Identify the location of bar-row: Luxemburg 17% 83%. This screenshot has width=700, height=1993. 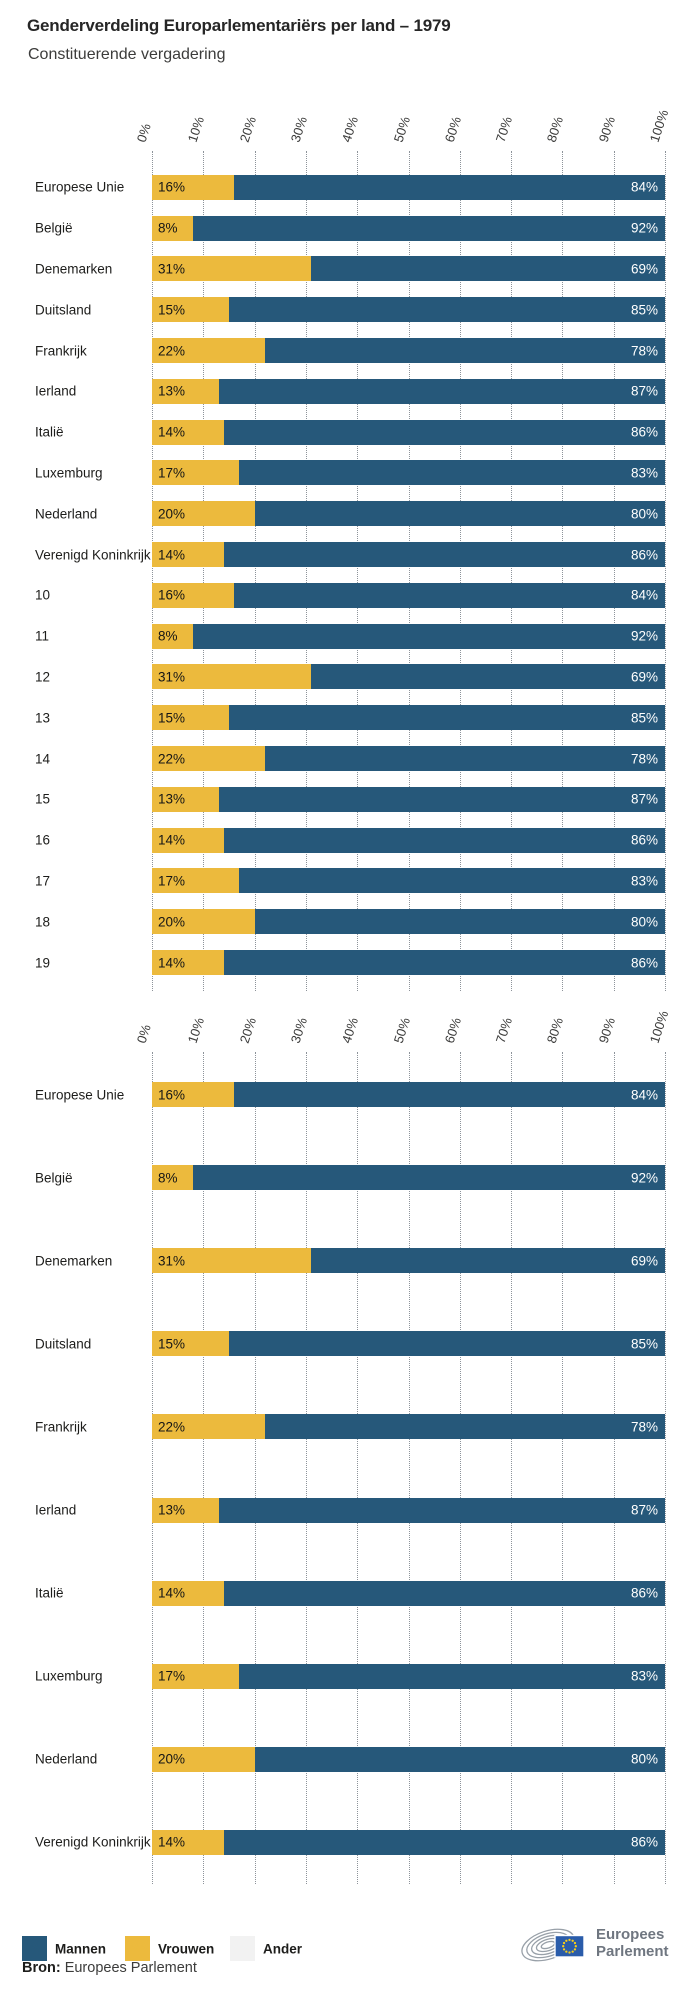
(350, 473).